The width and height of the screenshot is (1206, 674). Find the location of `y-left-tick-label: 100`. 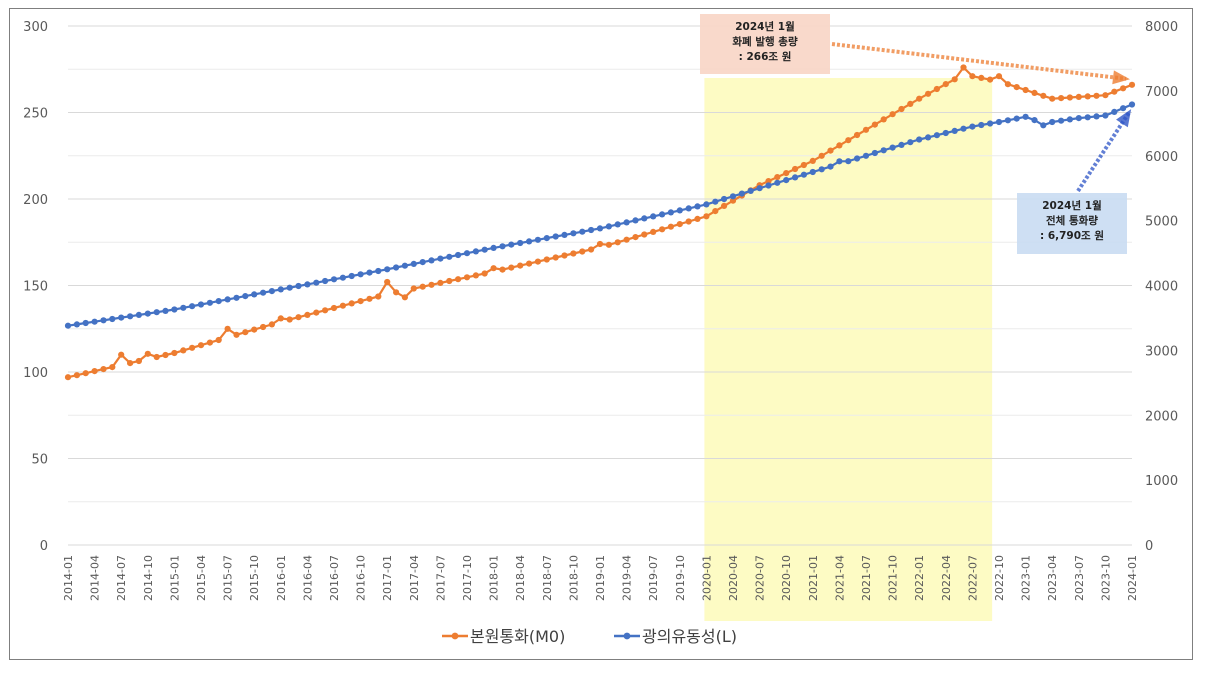

y-left-tick-label: 100 is located at coordinates (35, 373).